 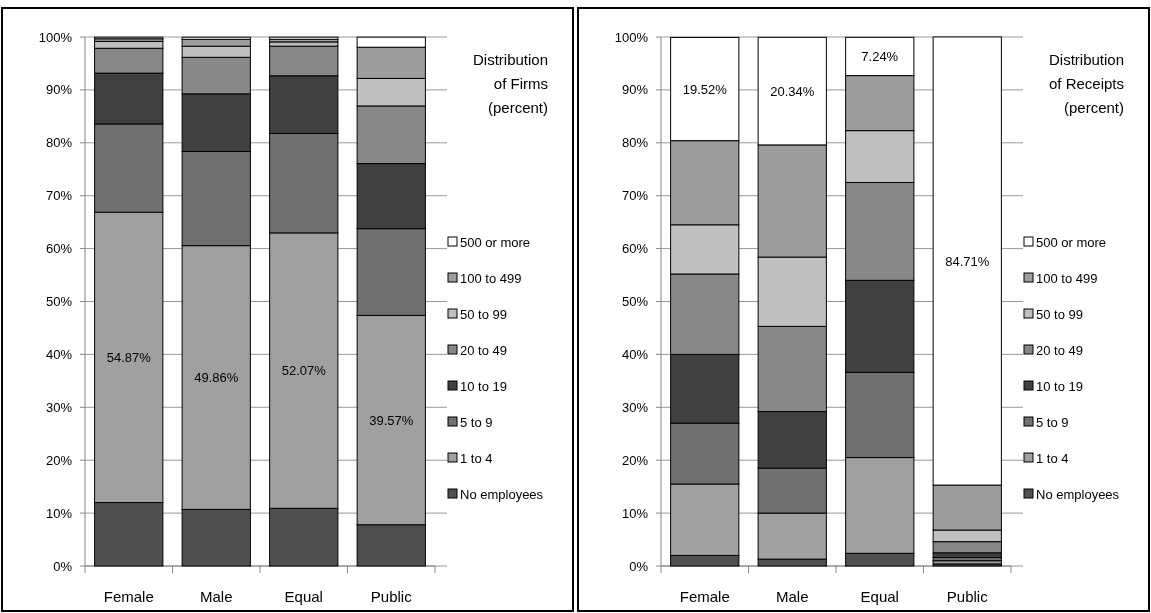 What do you see at coordinates (304, 371) in the screenshot?
I see `data-label: 52.07%` at bounding box center [304, 371].